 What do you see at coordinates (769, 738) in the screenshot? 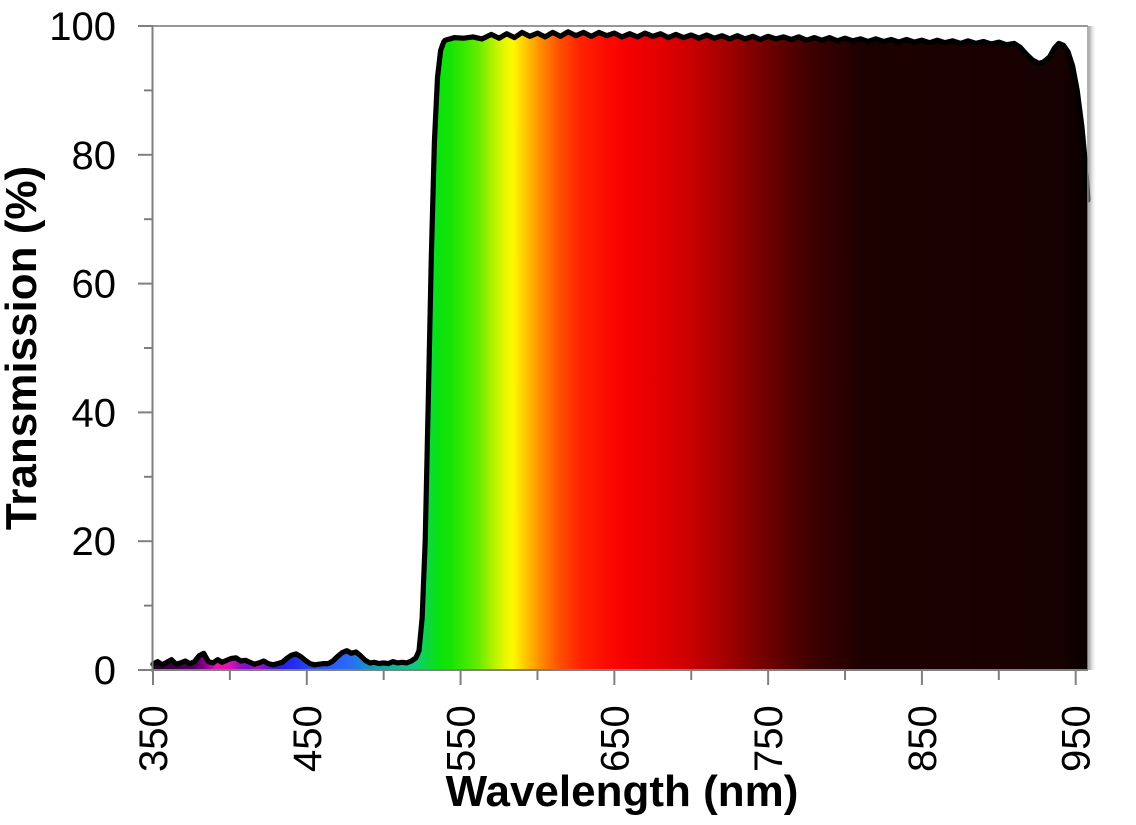
I see `x-tick-label: 750` at bounding box center [769, 738].